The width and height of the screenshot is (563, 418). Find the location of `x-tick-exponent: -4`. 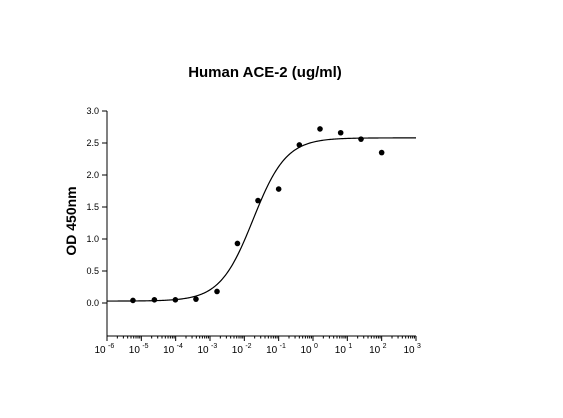

x-tick-exponent: -4 is located at coordinates (180, 346).